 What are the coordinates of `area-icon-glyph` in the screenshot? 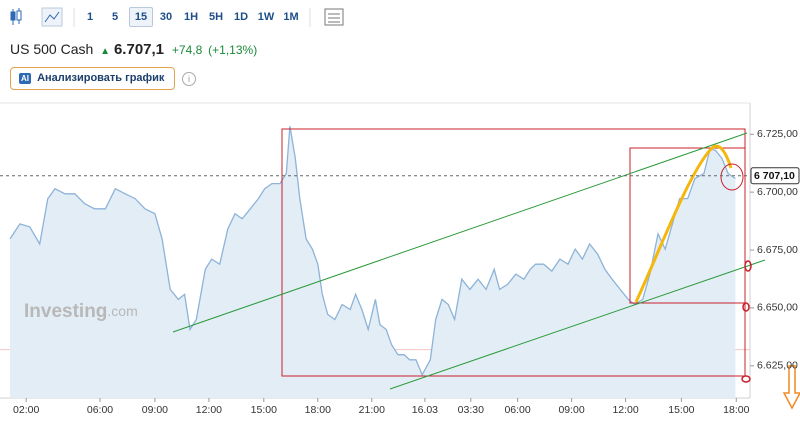 It's located at (52, 17).